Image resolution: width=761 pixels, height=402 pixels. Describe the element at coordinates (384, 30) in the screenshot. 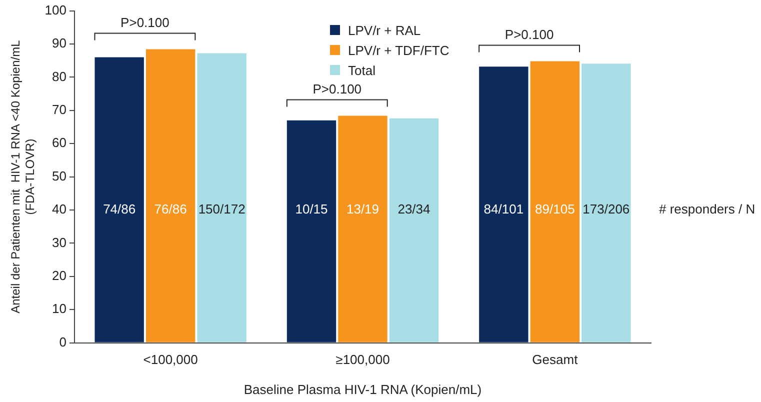

I see `legend-label: LPV/r + RAL` at that location.